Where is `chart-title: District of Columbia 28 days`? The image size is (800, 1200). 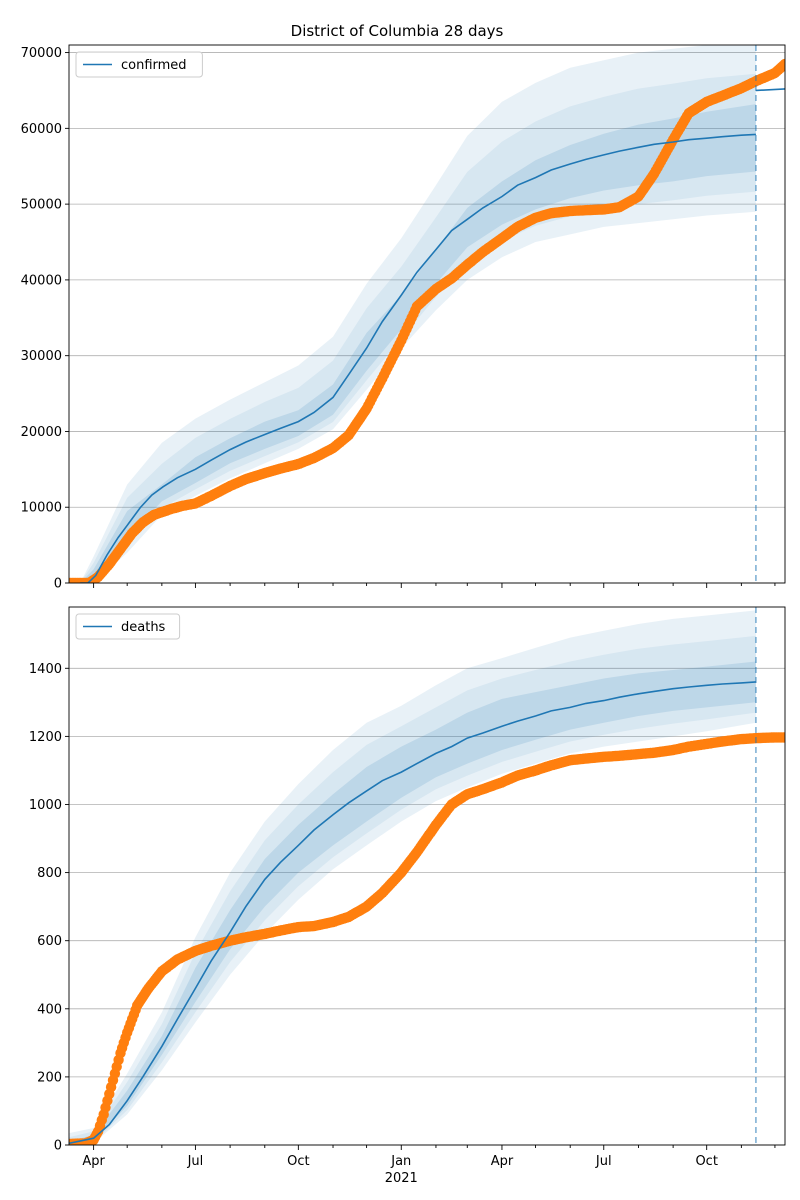 chart-title: District of Columbia 28 days is located at coordinates (397, 31).